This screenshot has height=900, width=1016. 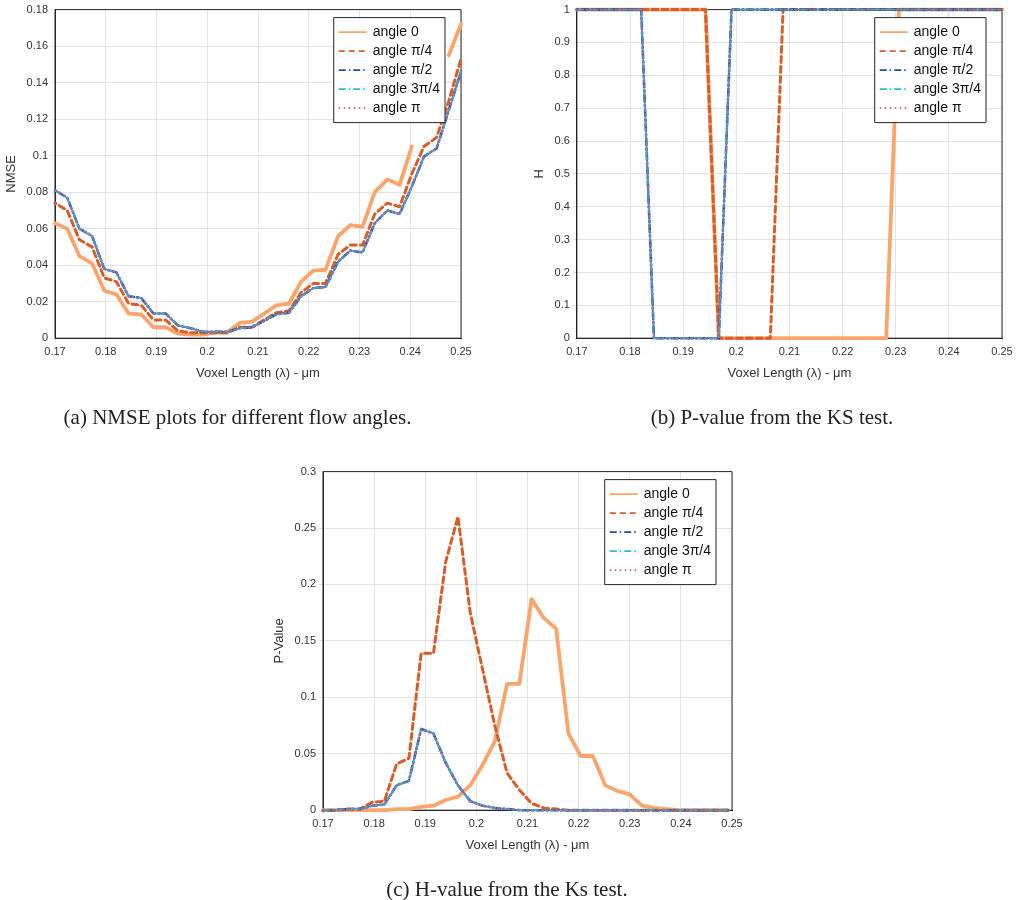 What do you see at coordinates (562, 107) in the screenshot?
I see `y-tick-label: 0.7` at bounding box center [562, 107].